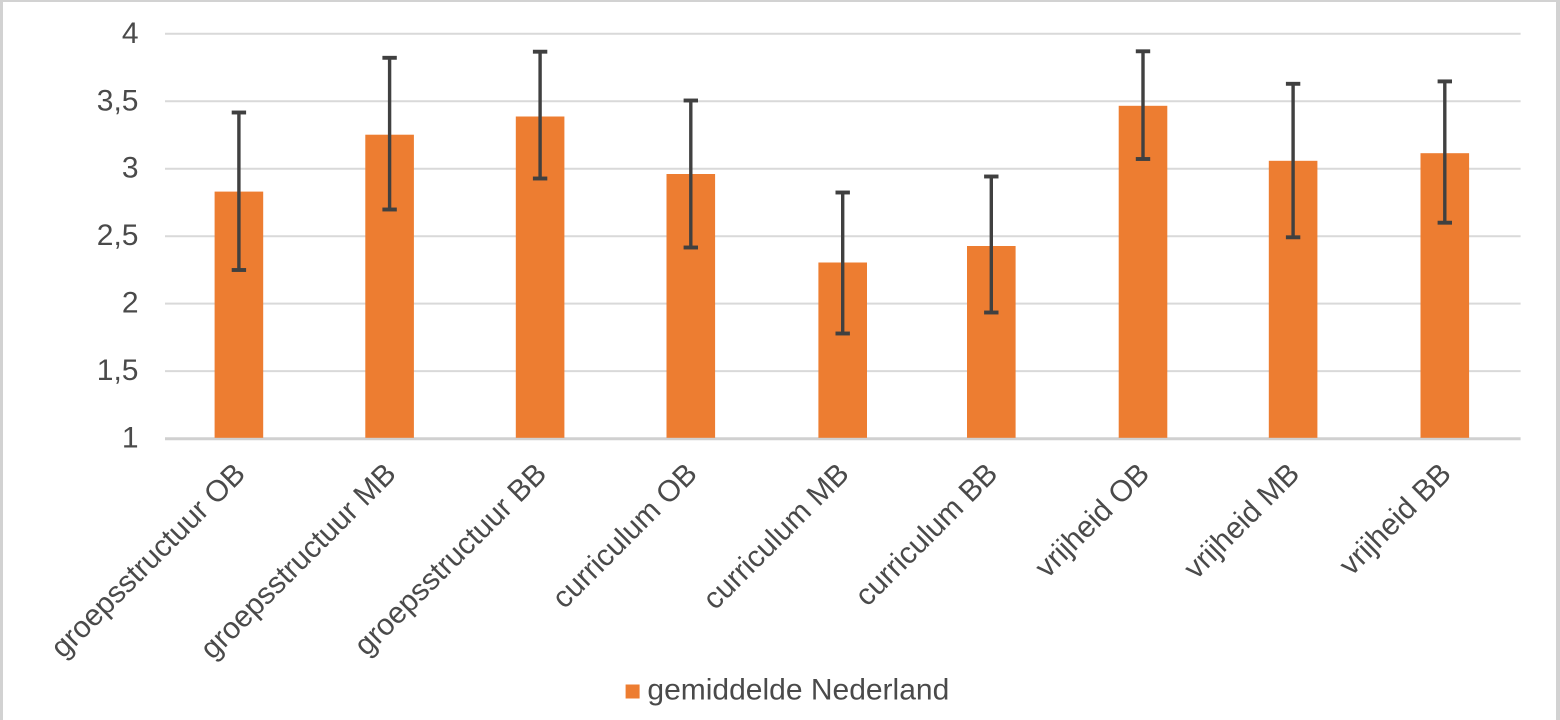 The height and width of the screenshot is (720, 1560). I want to click on svg-text: gemiddelde Nederland, so click(798, 690).